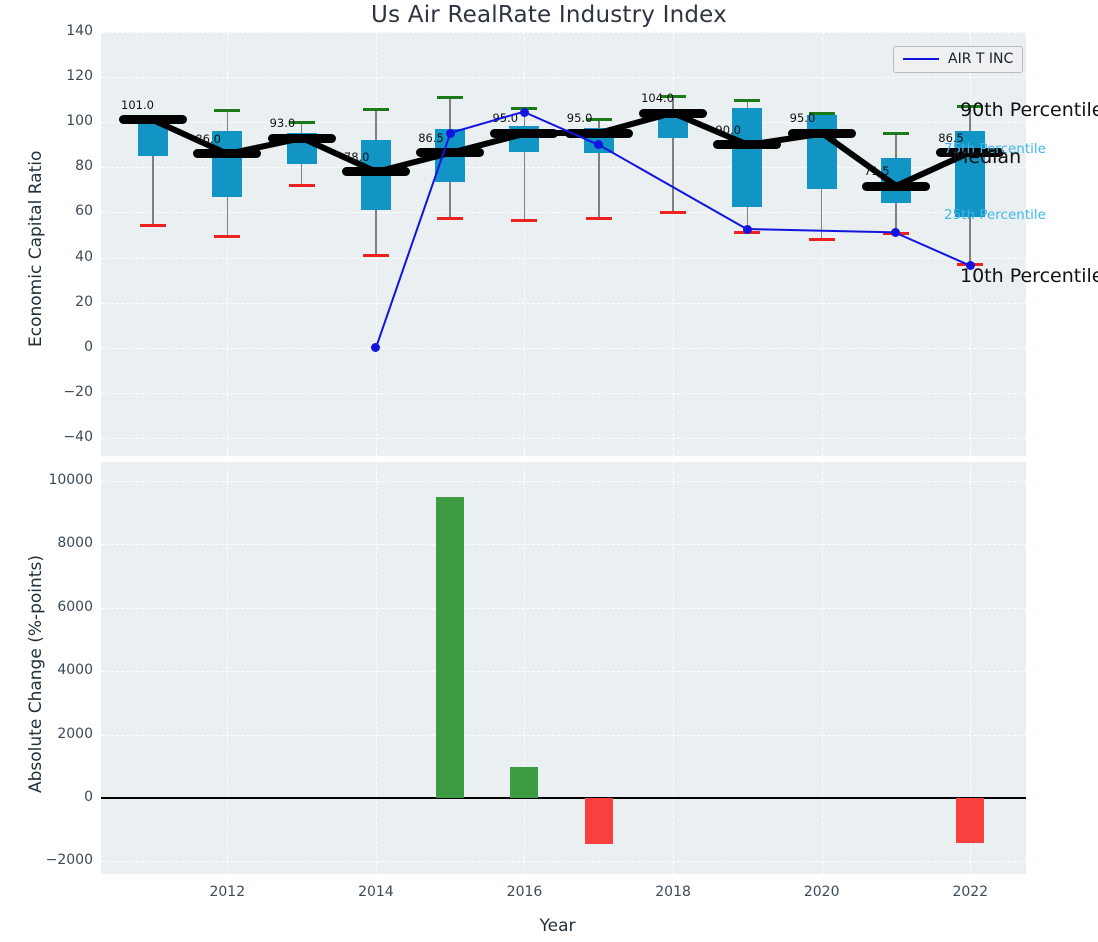 The image size is (1098, 942). What do you see at coordinates (557, 926) in the screenshot?
I see `x-axis-label: Year` at bounding box center [557, 926].